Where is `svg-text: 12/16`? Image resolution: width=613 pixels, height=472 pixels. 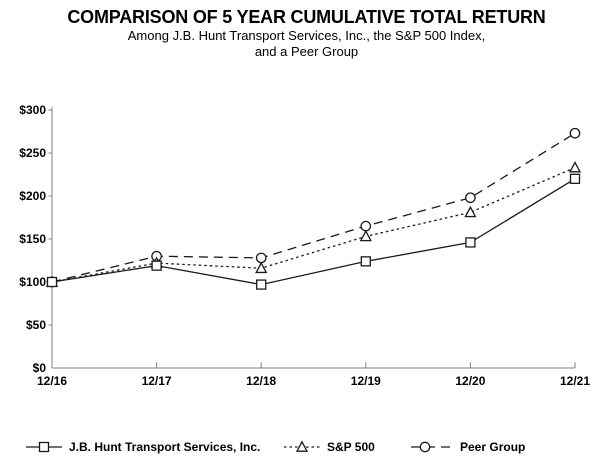
svg-text: 12/16 is located at coordinates (52, 381).